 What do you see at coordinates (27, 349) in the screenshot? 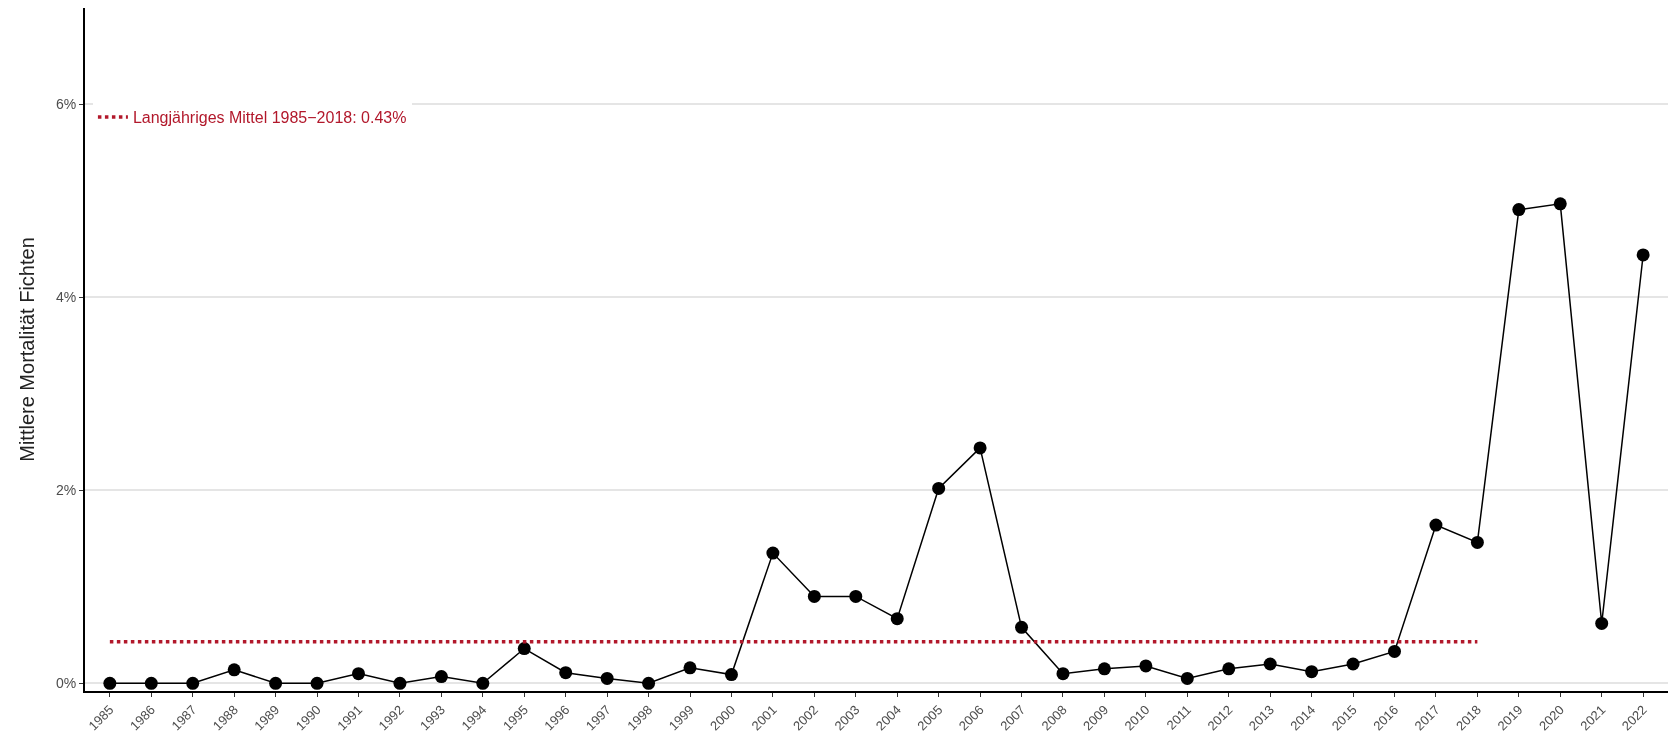
I see `y-axis-title: Mittlere Mortalität Fichten` at bounding box center [27, 349].